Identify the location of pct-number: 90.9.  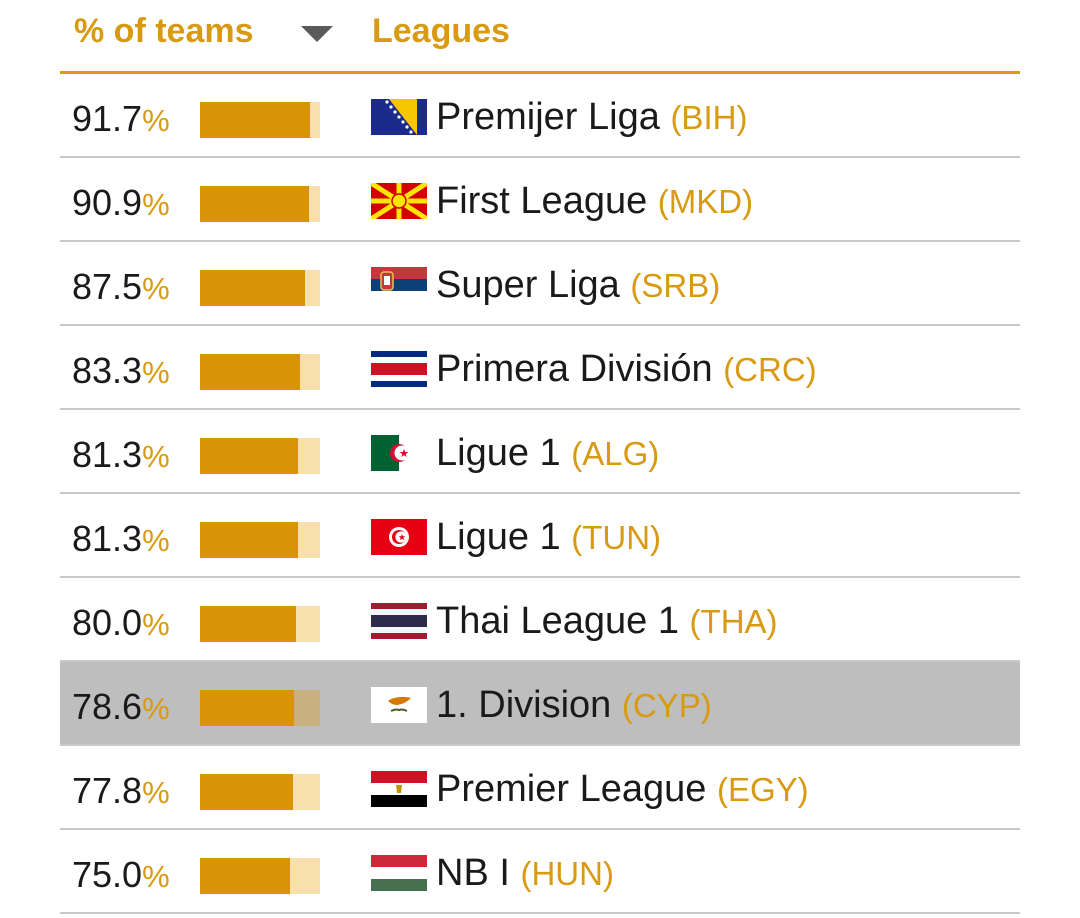
(107, 202).